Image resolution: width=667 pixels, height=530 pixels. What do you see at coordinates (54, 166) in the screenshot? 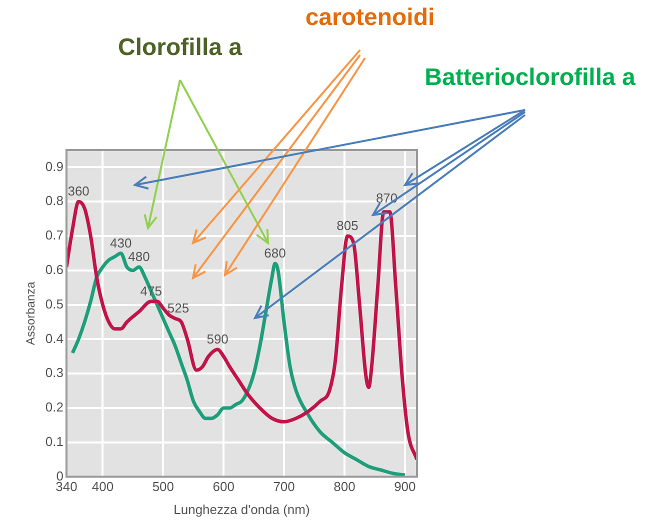
I see `y-tick-label: 0.9` at bounding box center [54, 166].